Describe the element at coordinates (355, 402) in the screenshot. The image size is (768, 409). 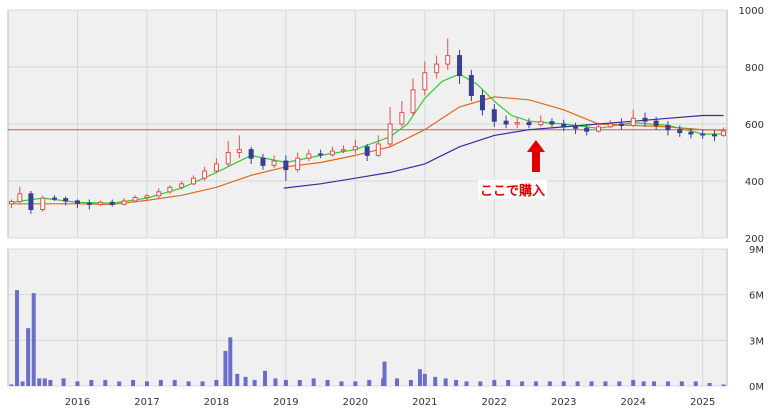
I see `x-tick-label: 2020` at that location.